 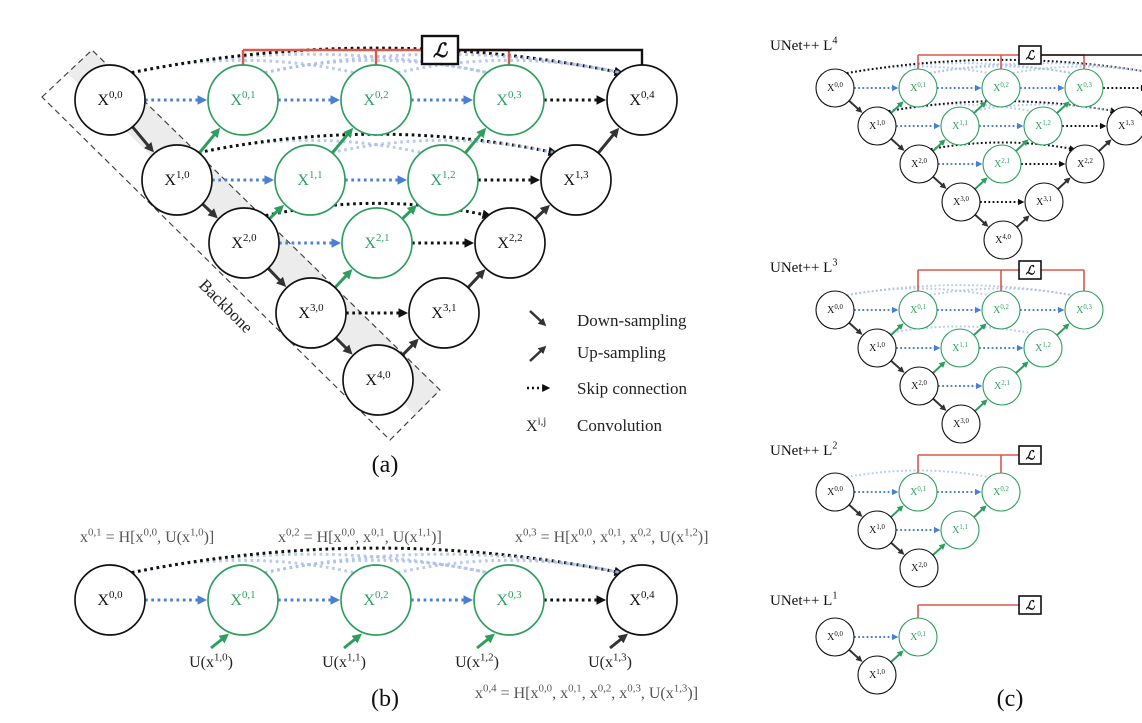 What do you see at coordinates (919, 164) in the screenshot?
I see `node-label: X2,0` at bounding box center [919, 164].